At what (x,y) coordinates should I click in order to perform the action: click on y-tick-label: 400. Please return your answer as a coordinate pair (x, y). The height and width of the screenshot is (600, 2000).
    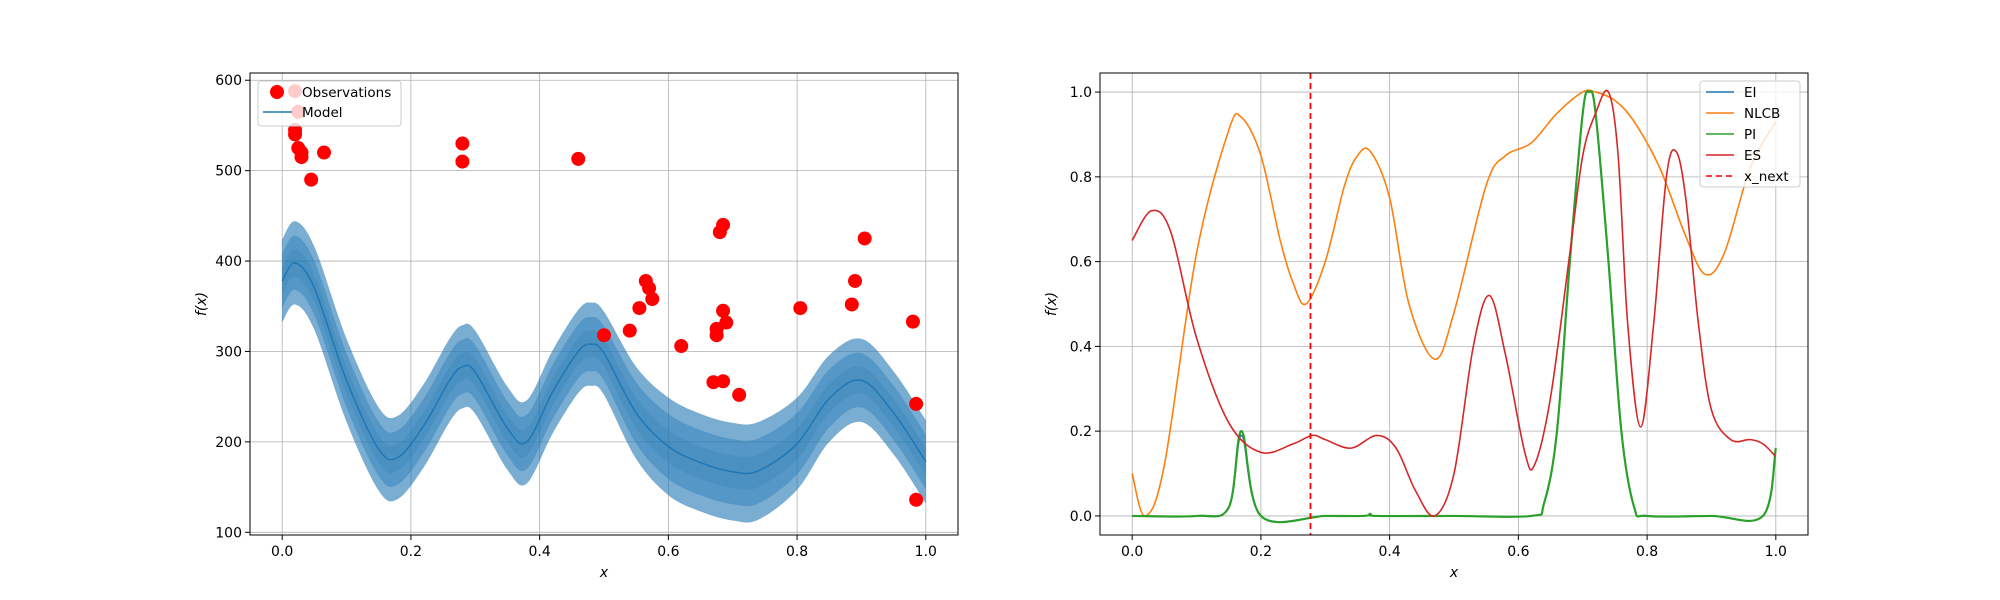
    Looking at the image, I should click on (228, 262).